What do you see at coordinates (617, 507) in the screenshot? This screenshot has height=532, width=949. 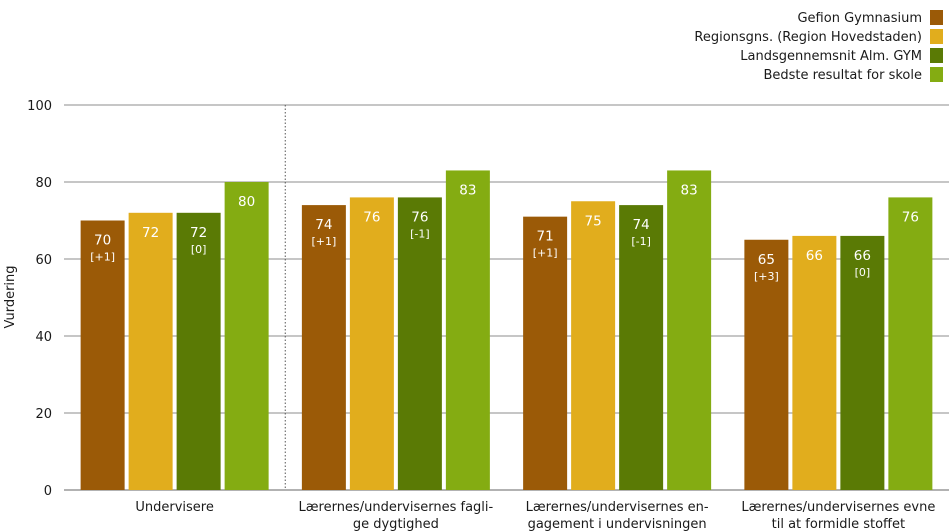 I see `x-category-label: Lærernes/undervisernes en-` at bounding box center [617, 507].